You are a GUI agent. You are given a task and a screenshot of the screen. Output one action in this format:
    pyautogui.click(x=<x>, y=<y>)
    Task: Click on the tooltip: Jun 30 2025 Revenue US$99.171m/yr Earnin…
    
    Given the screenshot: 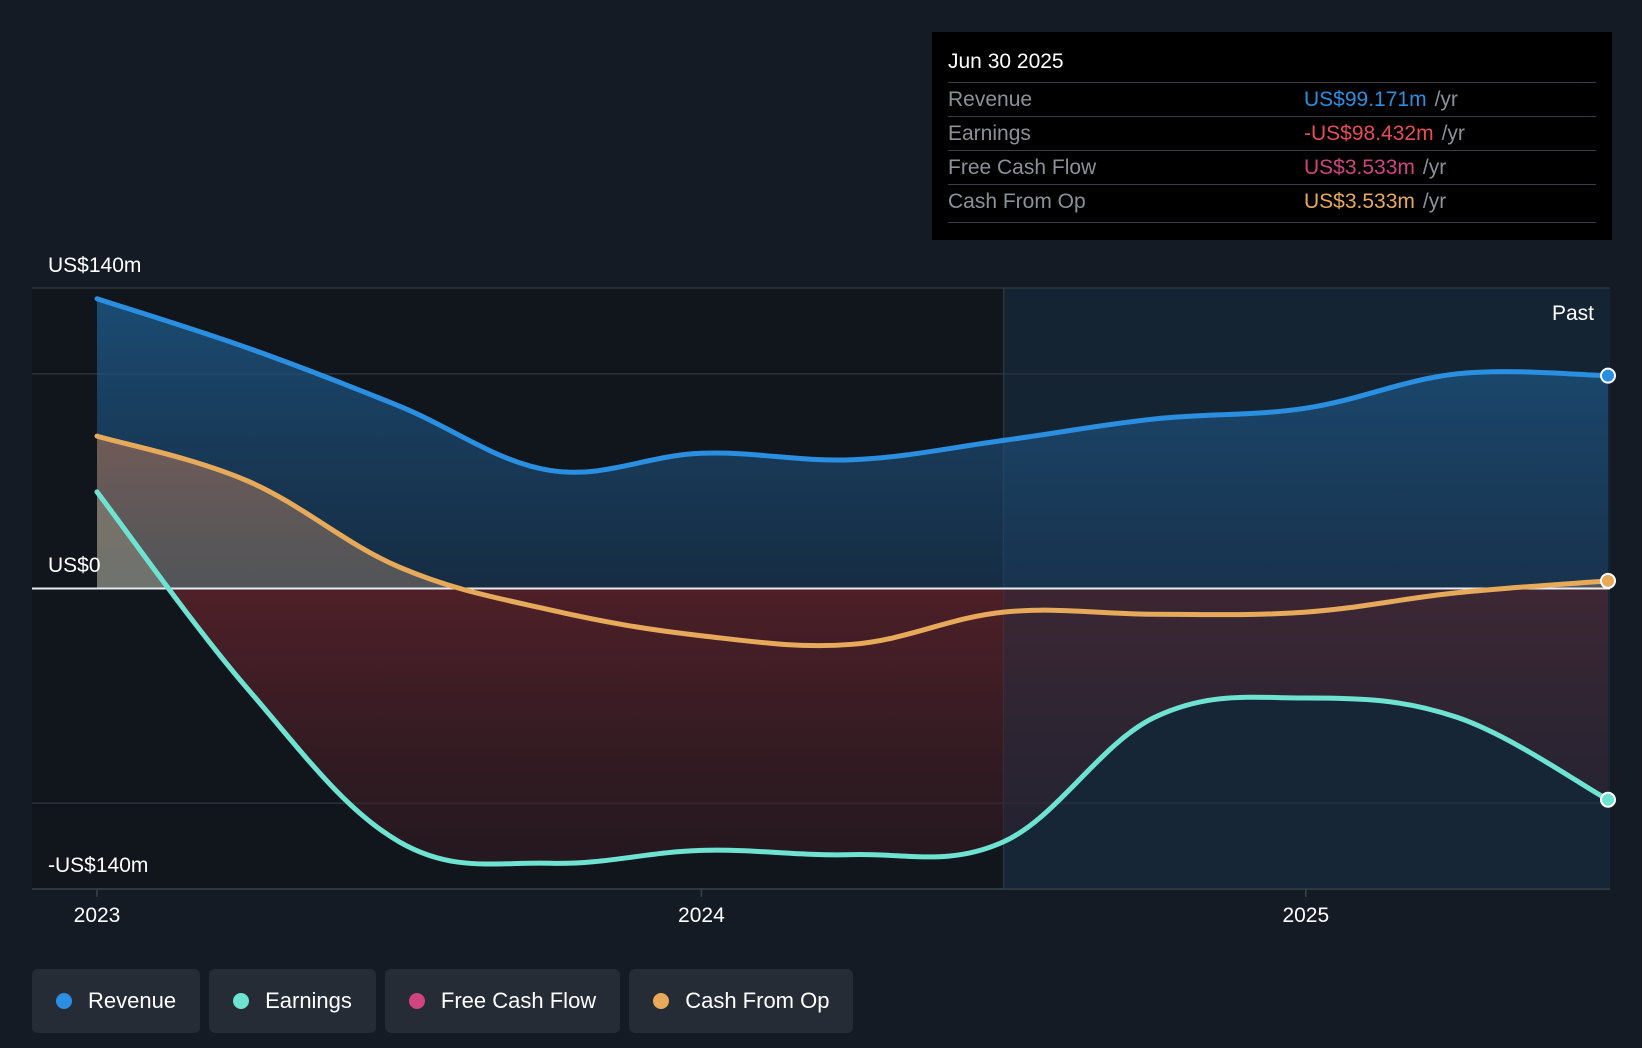 What is the action you would take?
    pyautogui.click(x=1272, y=136)
    